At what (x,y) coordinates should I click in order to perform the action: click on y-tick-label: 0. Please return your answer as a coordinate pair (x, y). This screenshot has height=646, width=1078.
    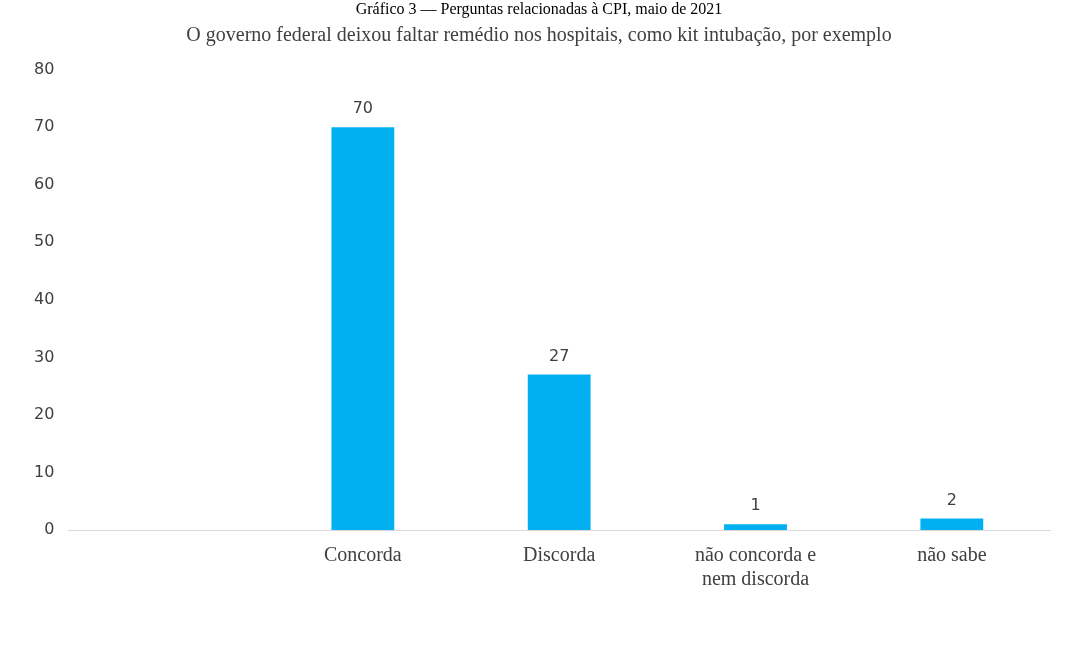
    Looking at the image, I should click on (49, 529).